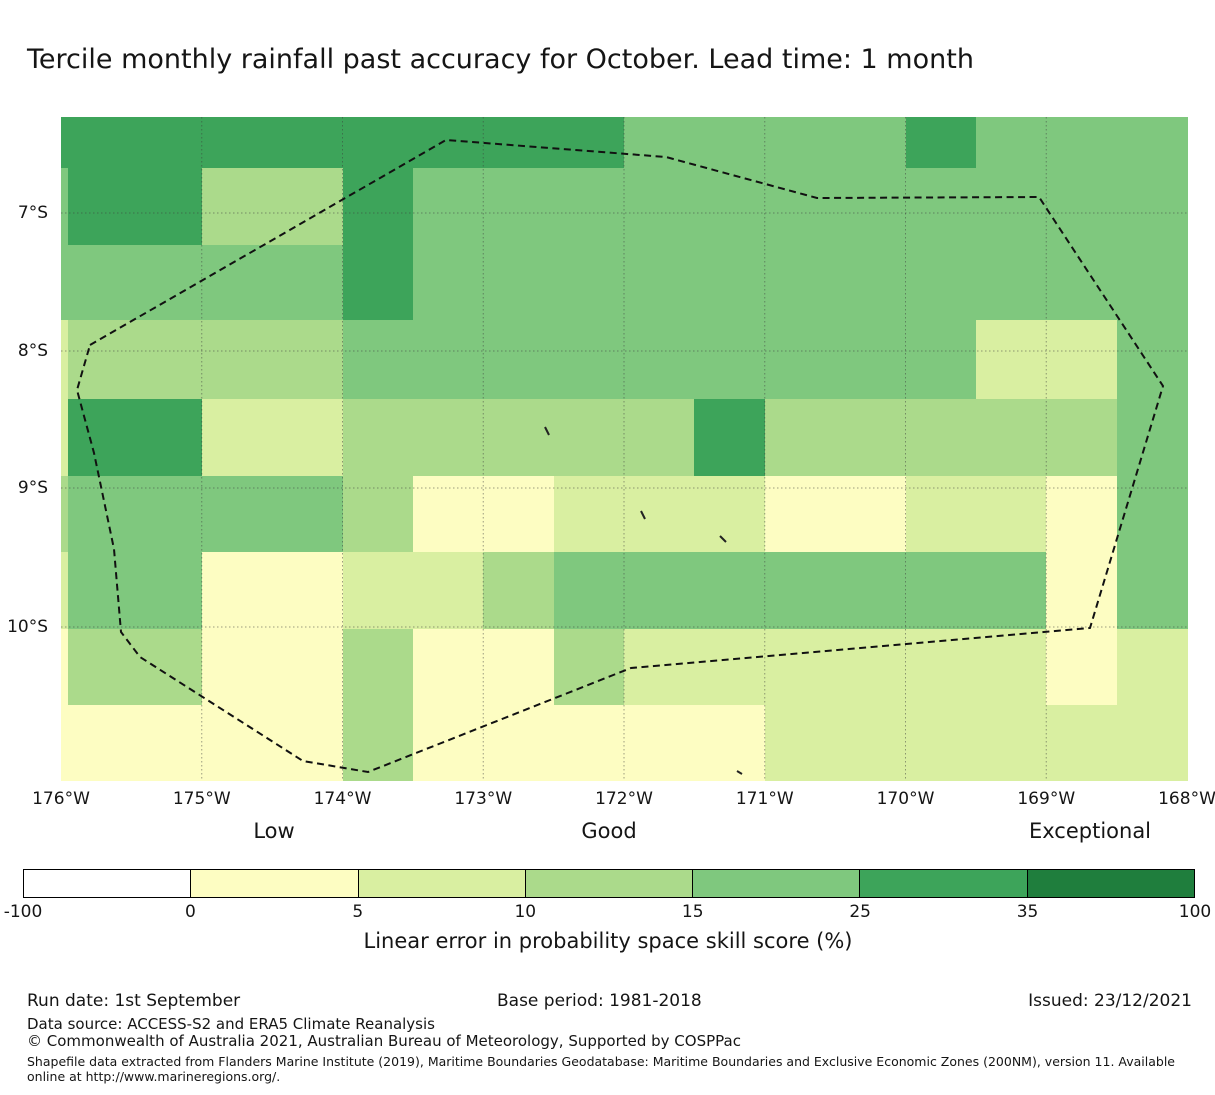 The height and width of the screenshot is (1095, 1215). I want to click on island-marks, so click(643, 600).